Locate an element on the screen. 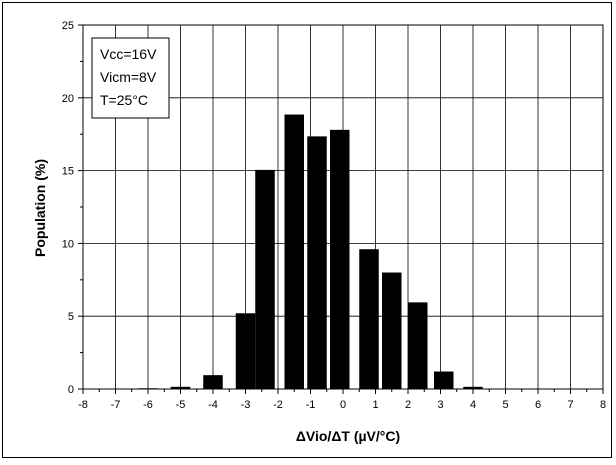  x-tick-label: 7 is located at coordinates (570, 405).